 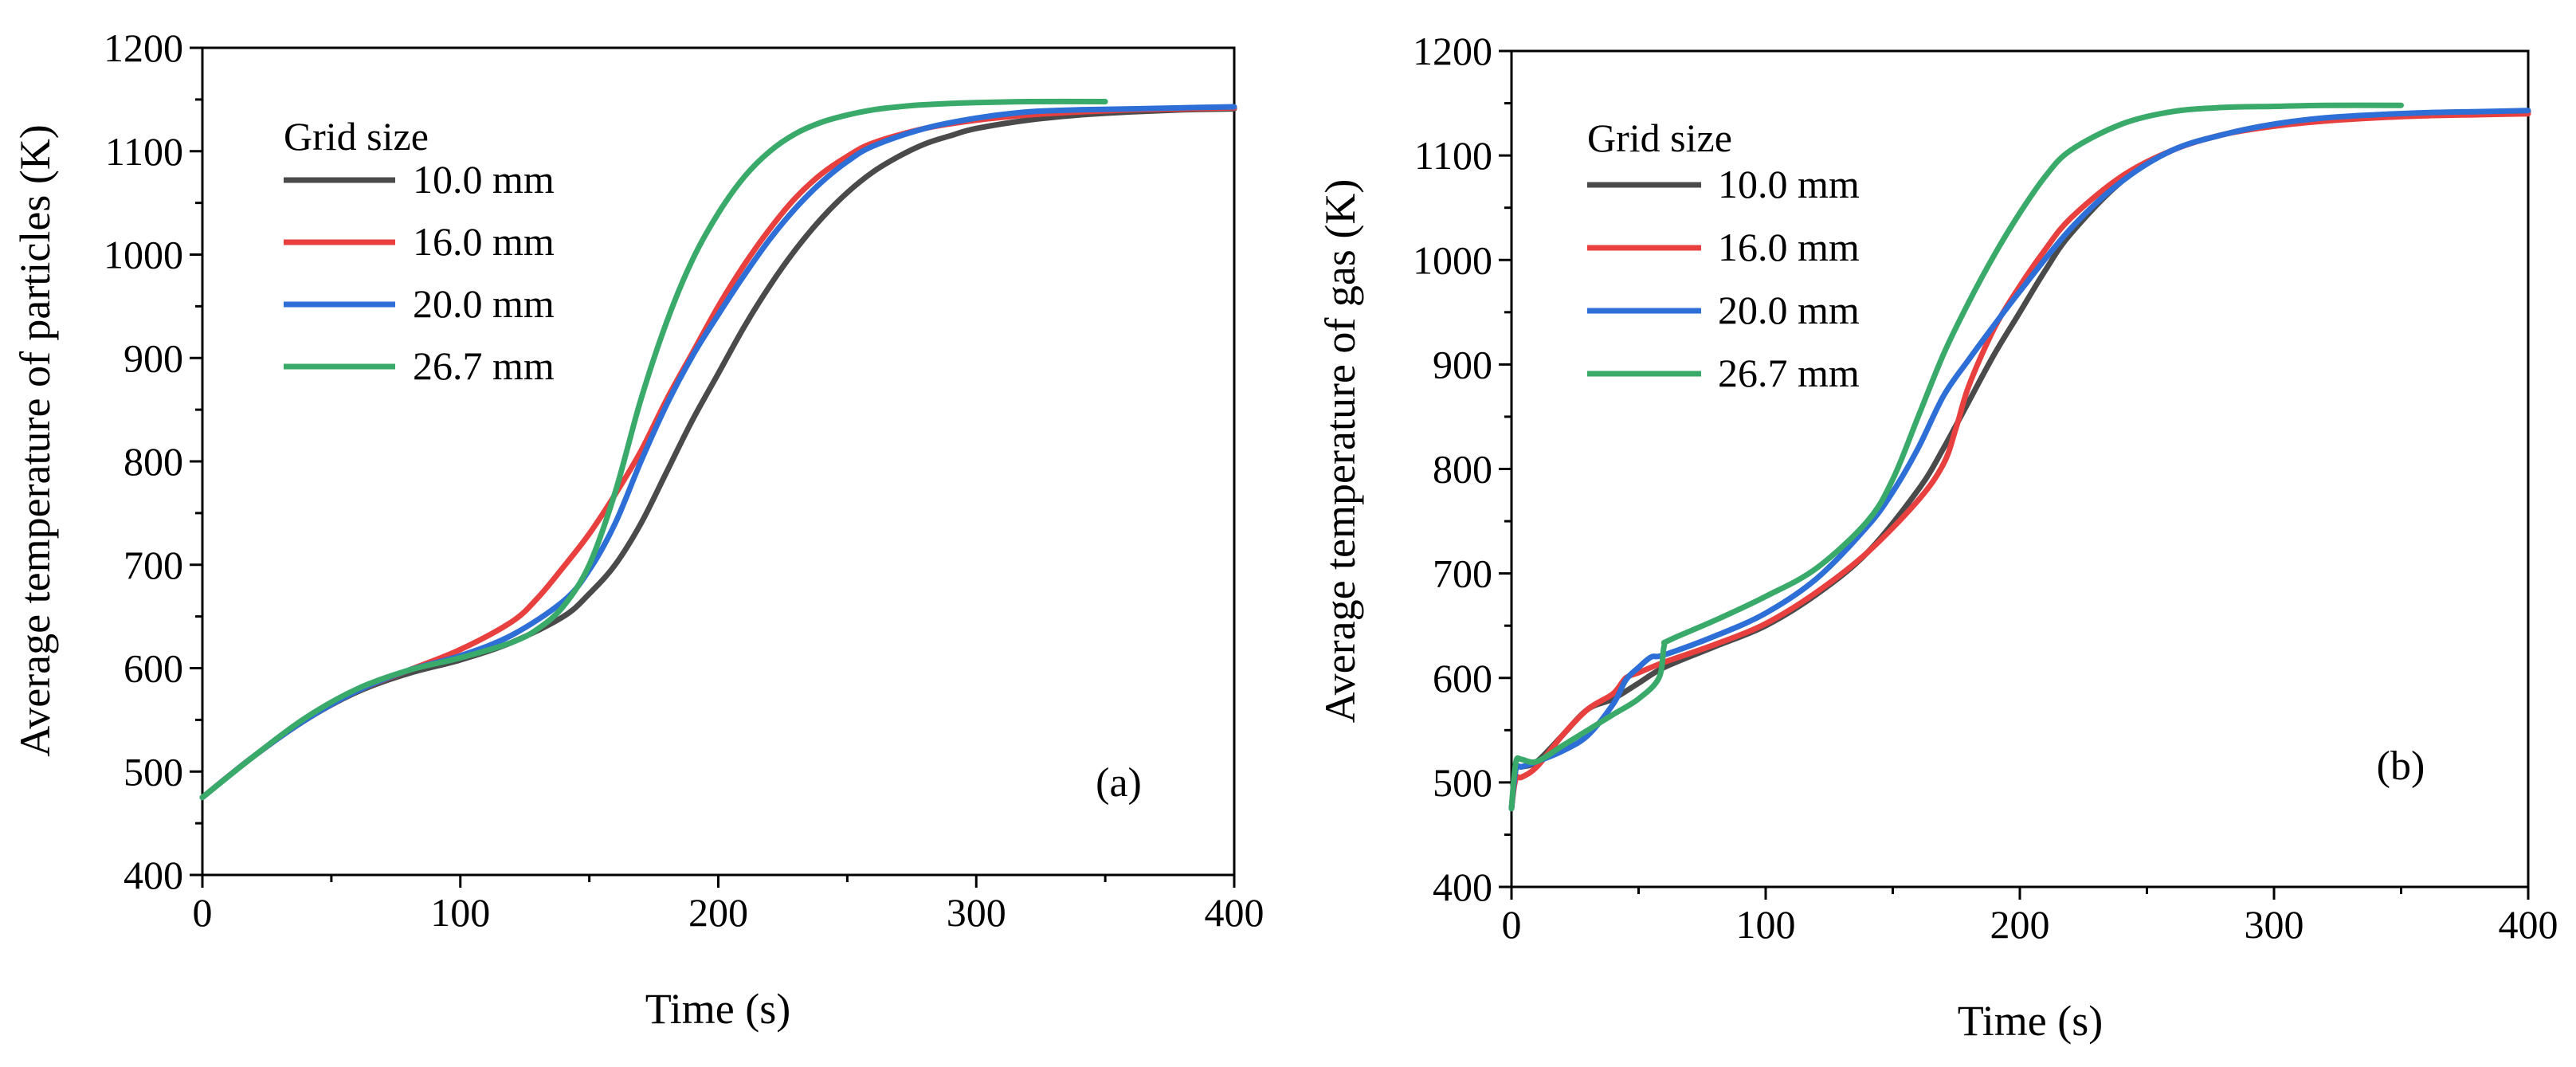 What do you see at coordinates (484, 303) in the screenshot?
I see `panel-a-legend-label-20-0-mm: 20.0 mm` at bounding box center [484, 303].